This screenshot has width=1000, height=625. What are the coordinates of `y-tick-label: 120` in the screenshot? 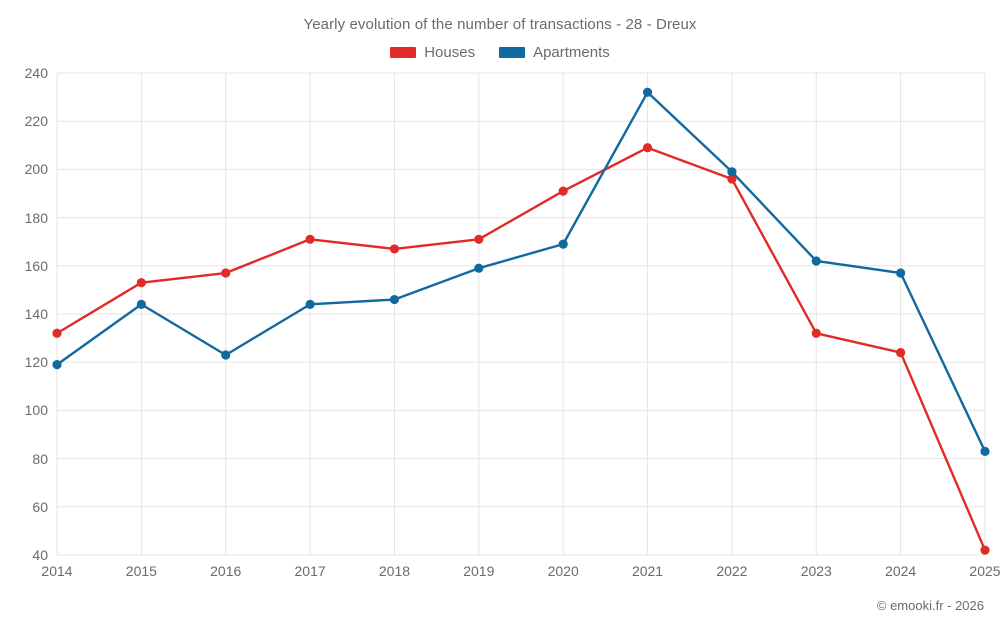 It's located at (36, 362).